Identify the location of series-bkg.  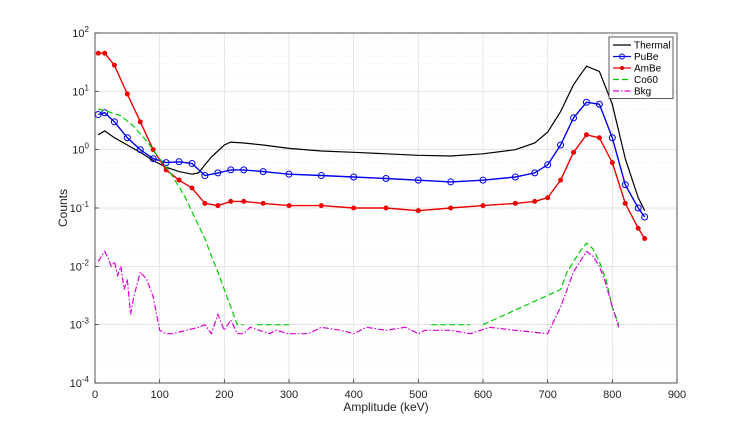
(358, 292).